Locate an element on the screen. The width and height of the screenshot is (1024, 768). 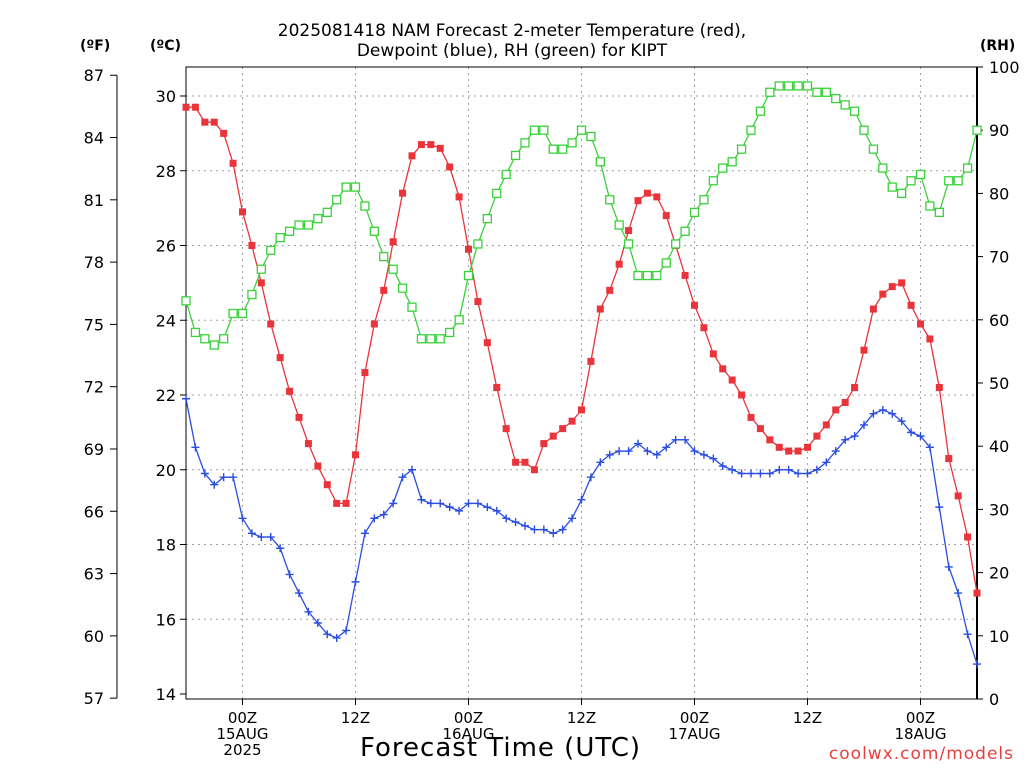
x-tick-label: 12Z is located at coordinates (807, 718).